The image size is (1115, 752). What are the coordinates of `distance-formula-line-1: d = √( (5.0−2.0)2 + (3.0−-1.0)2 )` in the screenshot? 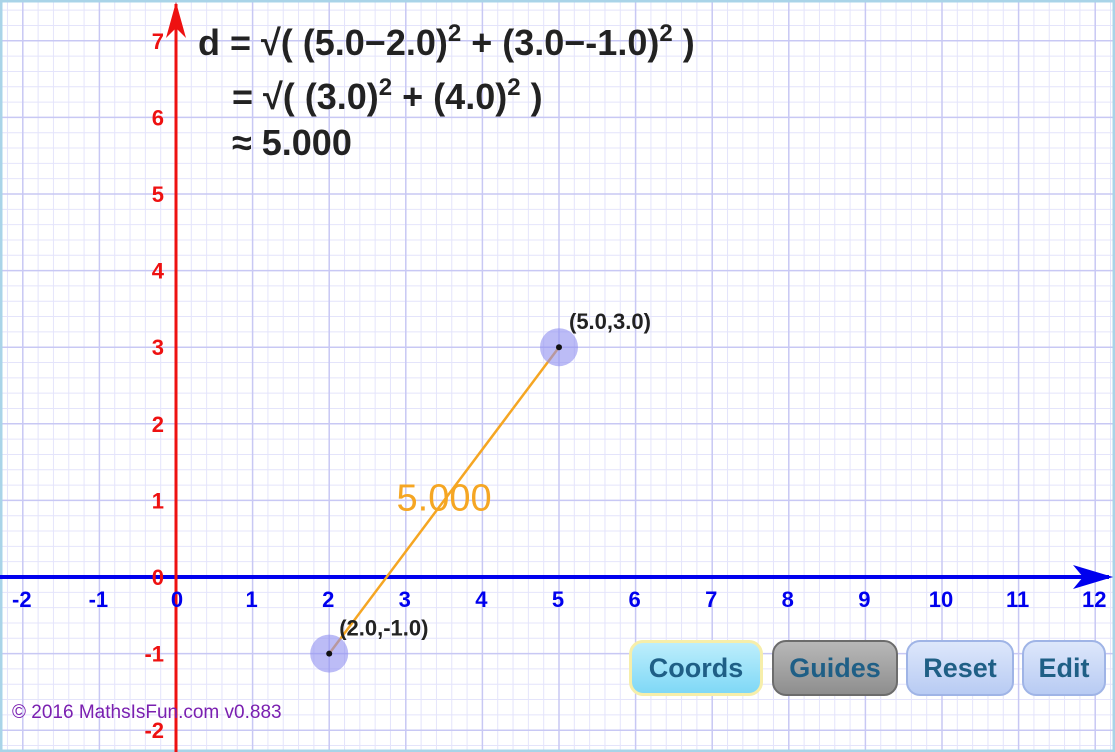 It's located at (446, 43).